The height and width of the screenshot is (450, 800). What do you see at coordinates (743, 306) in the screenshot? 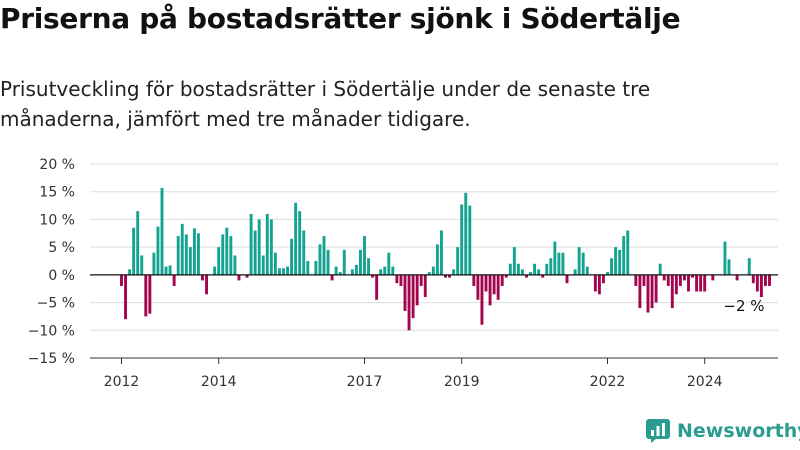
I see `latest-value-annotation: −2 %` at bounding box center [743, 306].